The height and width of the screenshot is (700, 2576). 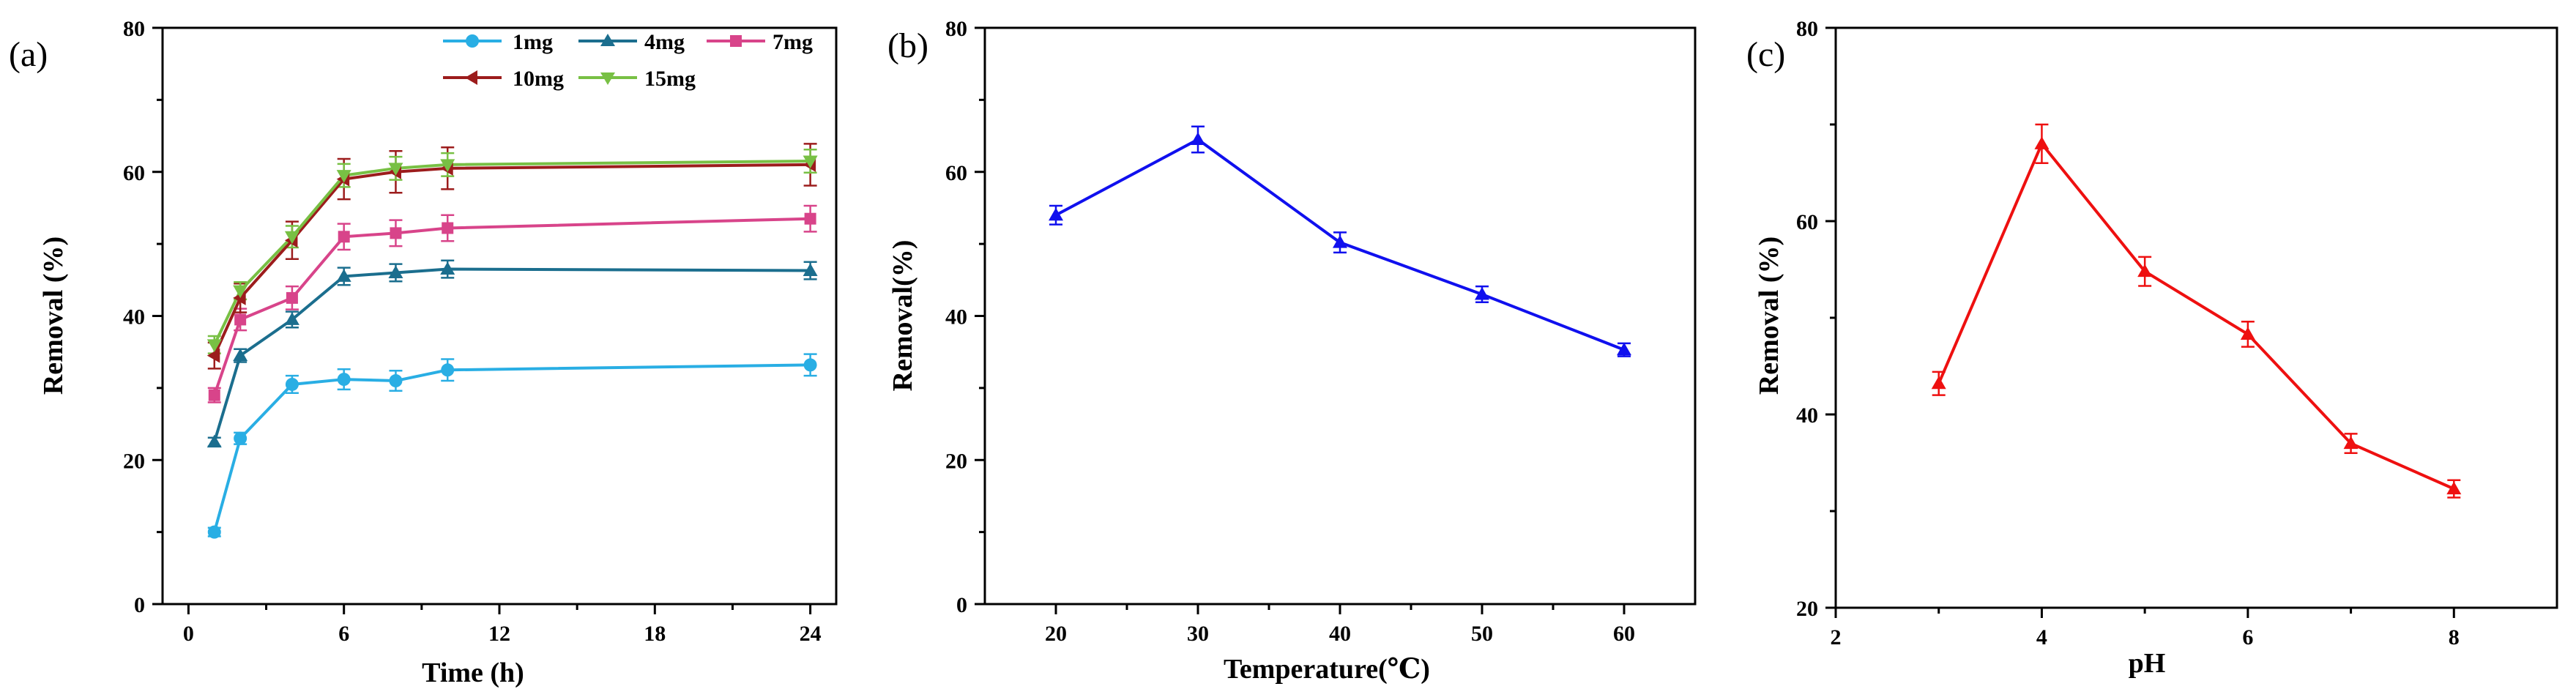 I want to click on panel-b-markers, so click(x=1340, y=244).